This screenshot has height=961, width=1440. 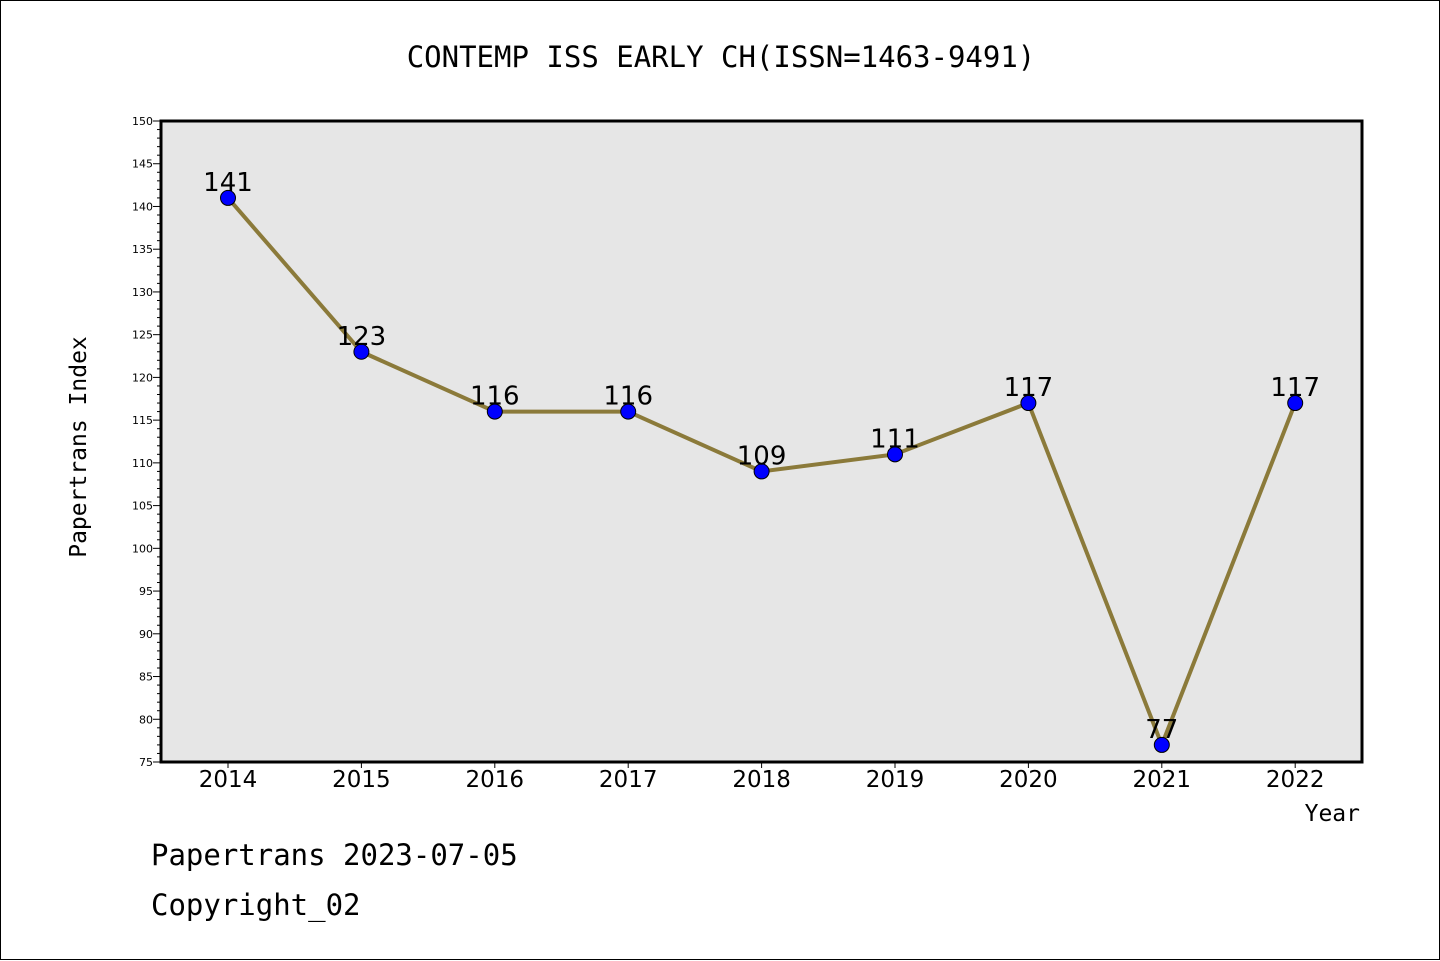 I want to click on y-tick-label: 145, so click(x=142, y=164).